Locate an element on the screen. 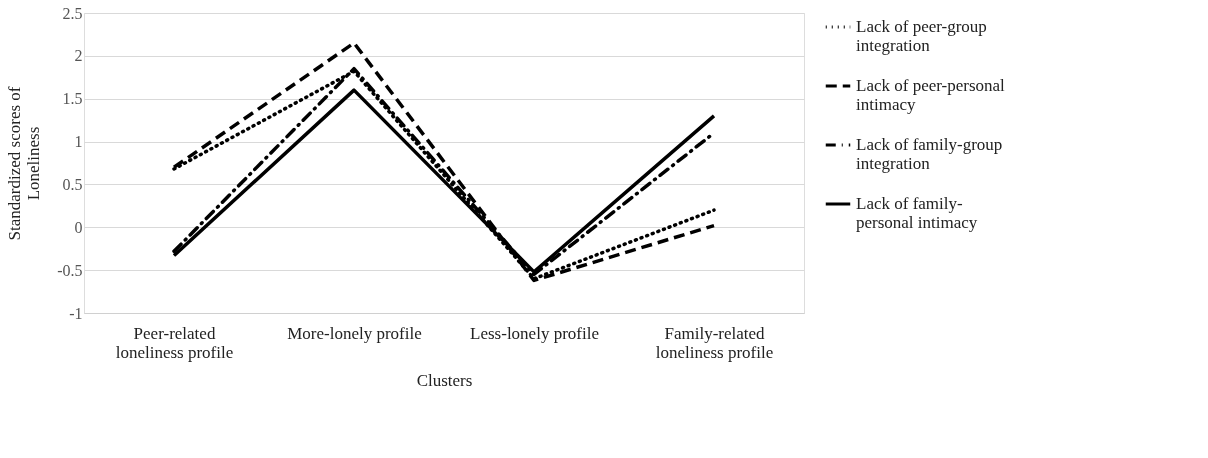  x-tick-label: More-lonely profile is located at coordinates (354, 333).